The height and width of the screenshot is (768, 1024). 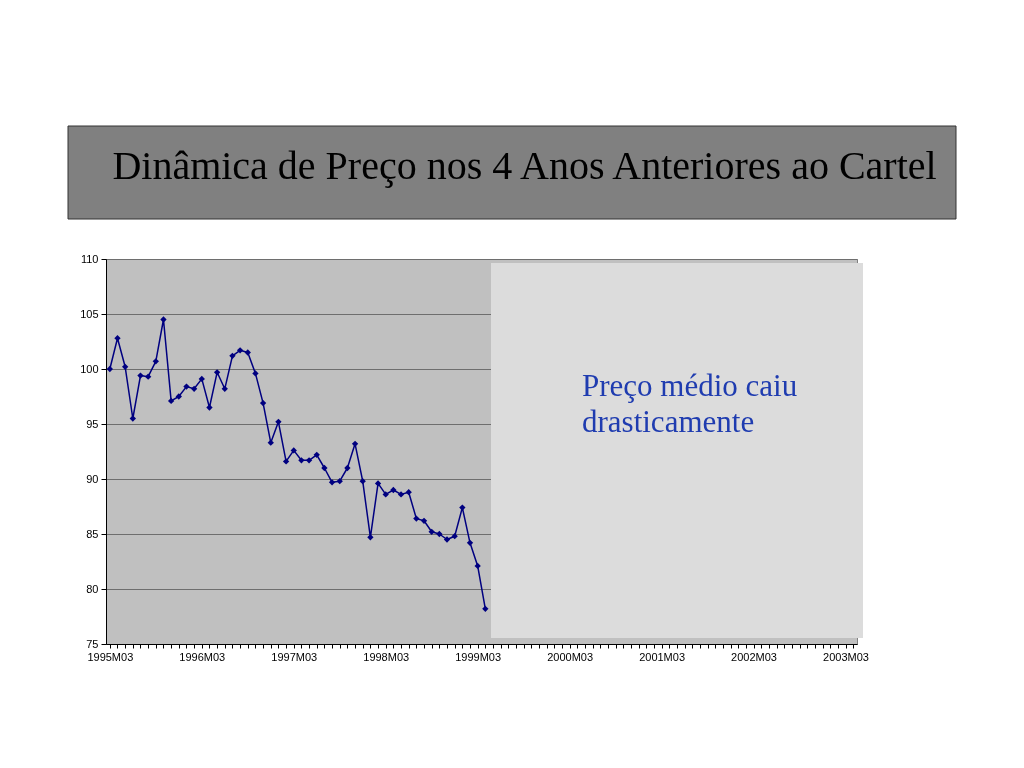 What do you see at coordinates (570, 656) in the screenshot?
I see `x-tick-label: 2000M03` at bounding box center [570, 656].